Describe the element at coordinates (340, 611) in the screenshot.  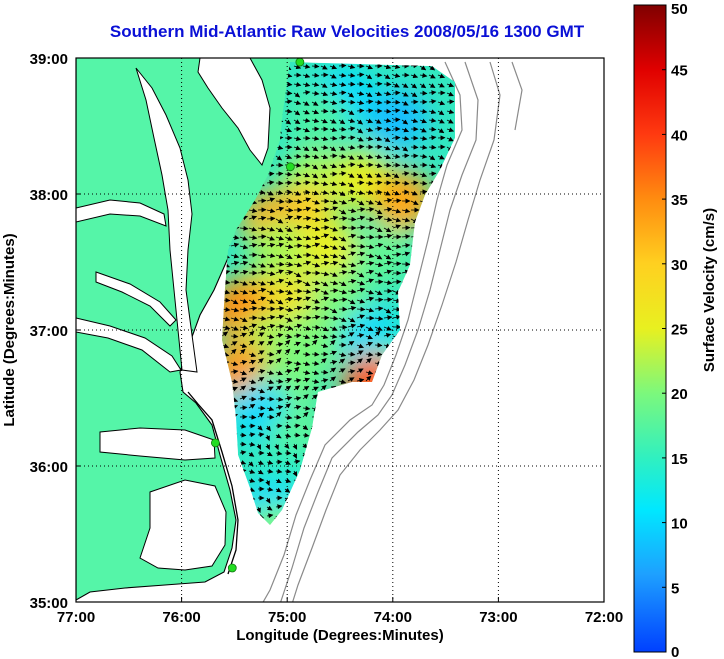
I see `x-axis-ticks: 77:00 76:00 75:00 74:00 73:00 72:00` at that location.